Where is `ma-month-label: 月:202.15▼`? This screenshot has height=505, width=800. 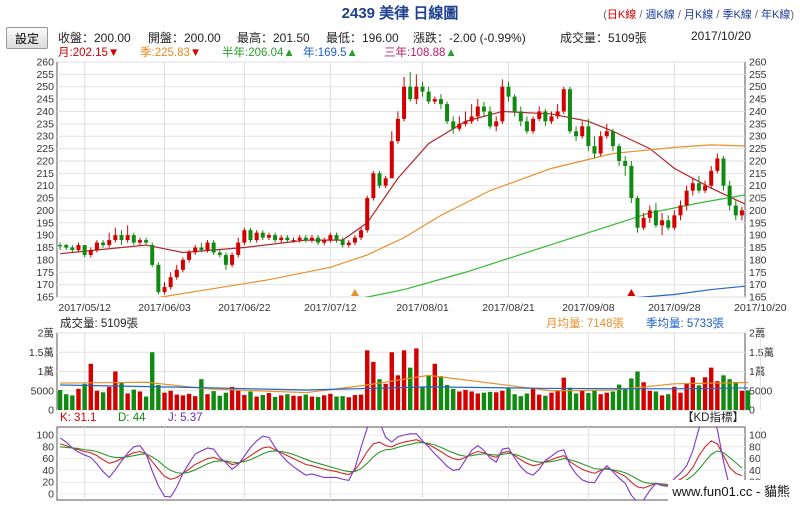
ma-month-label: 月:202.15▼ is located at coordinates (89, 53).